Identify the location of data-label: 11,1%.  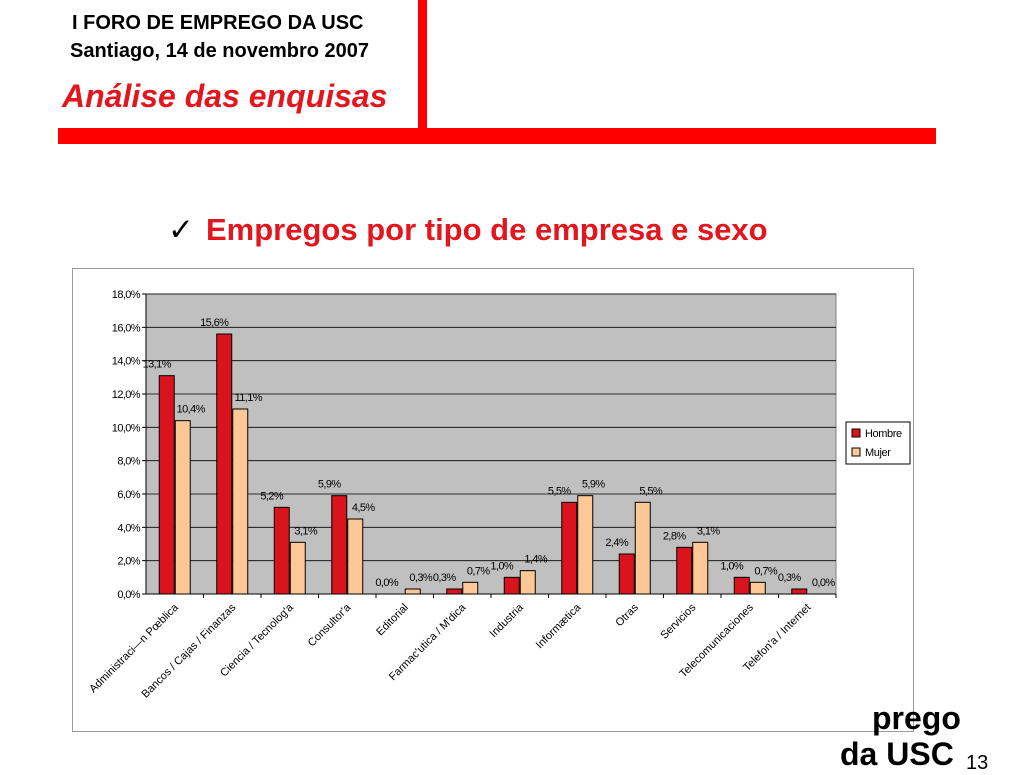
(249, 398).